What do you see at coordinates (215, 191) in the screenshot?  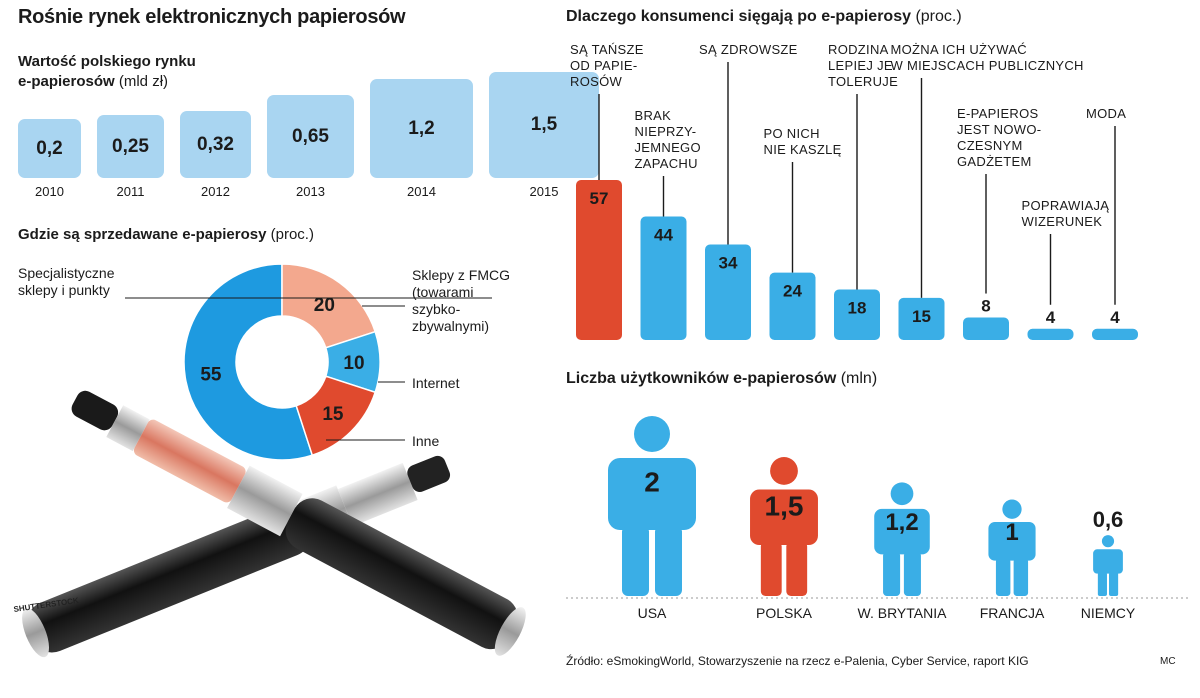 I see `market-year-label: 2012` at bounding box center [215, 191].